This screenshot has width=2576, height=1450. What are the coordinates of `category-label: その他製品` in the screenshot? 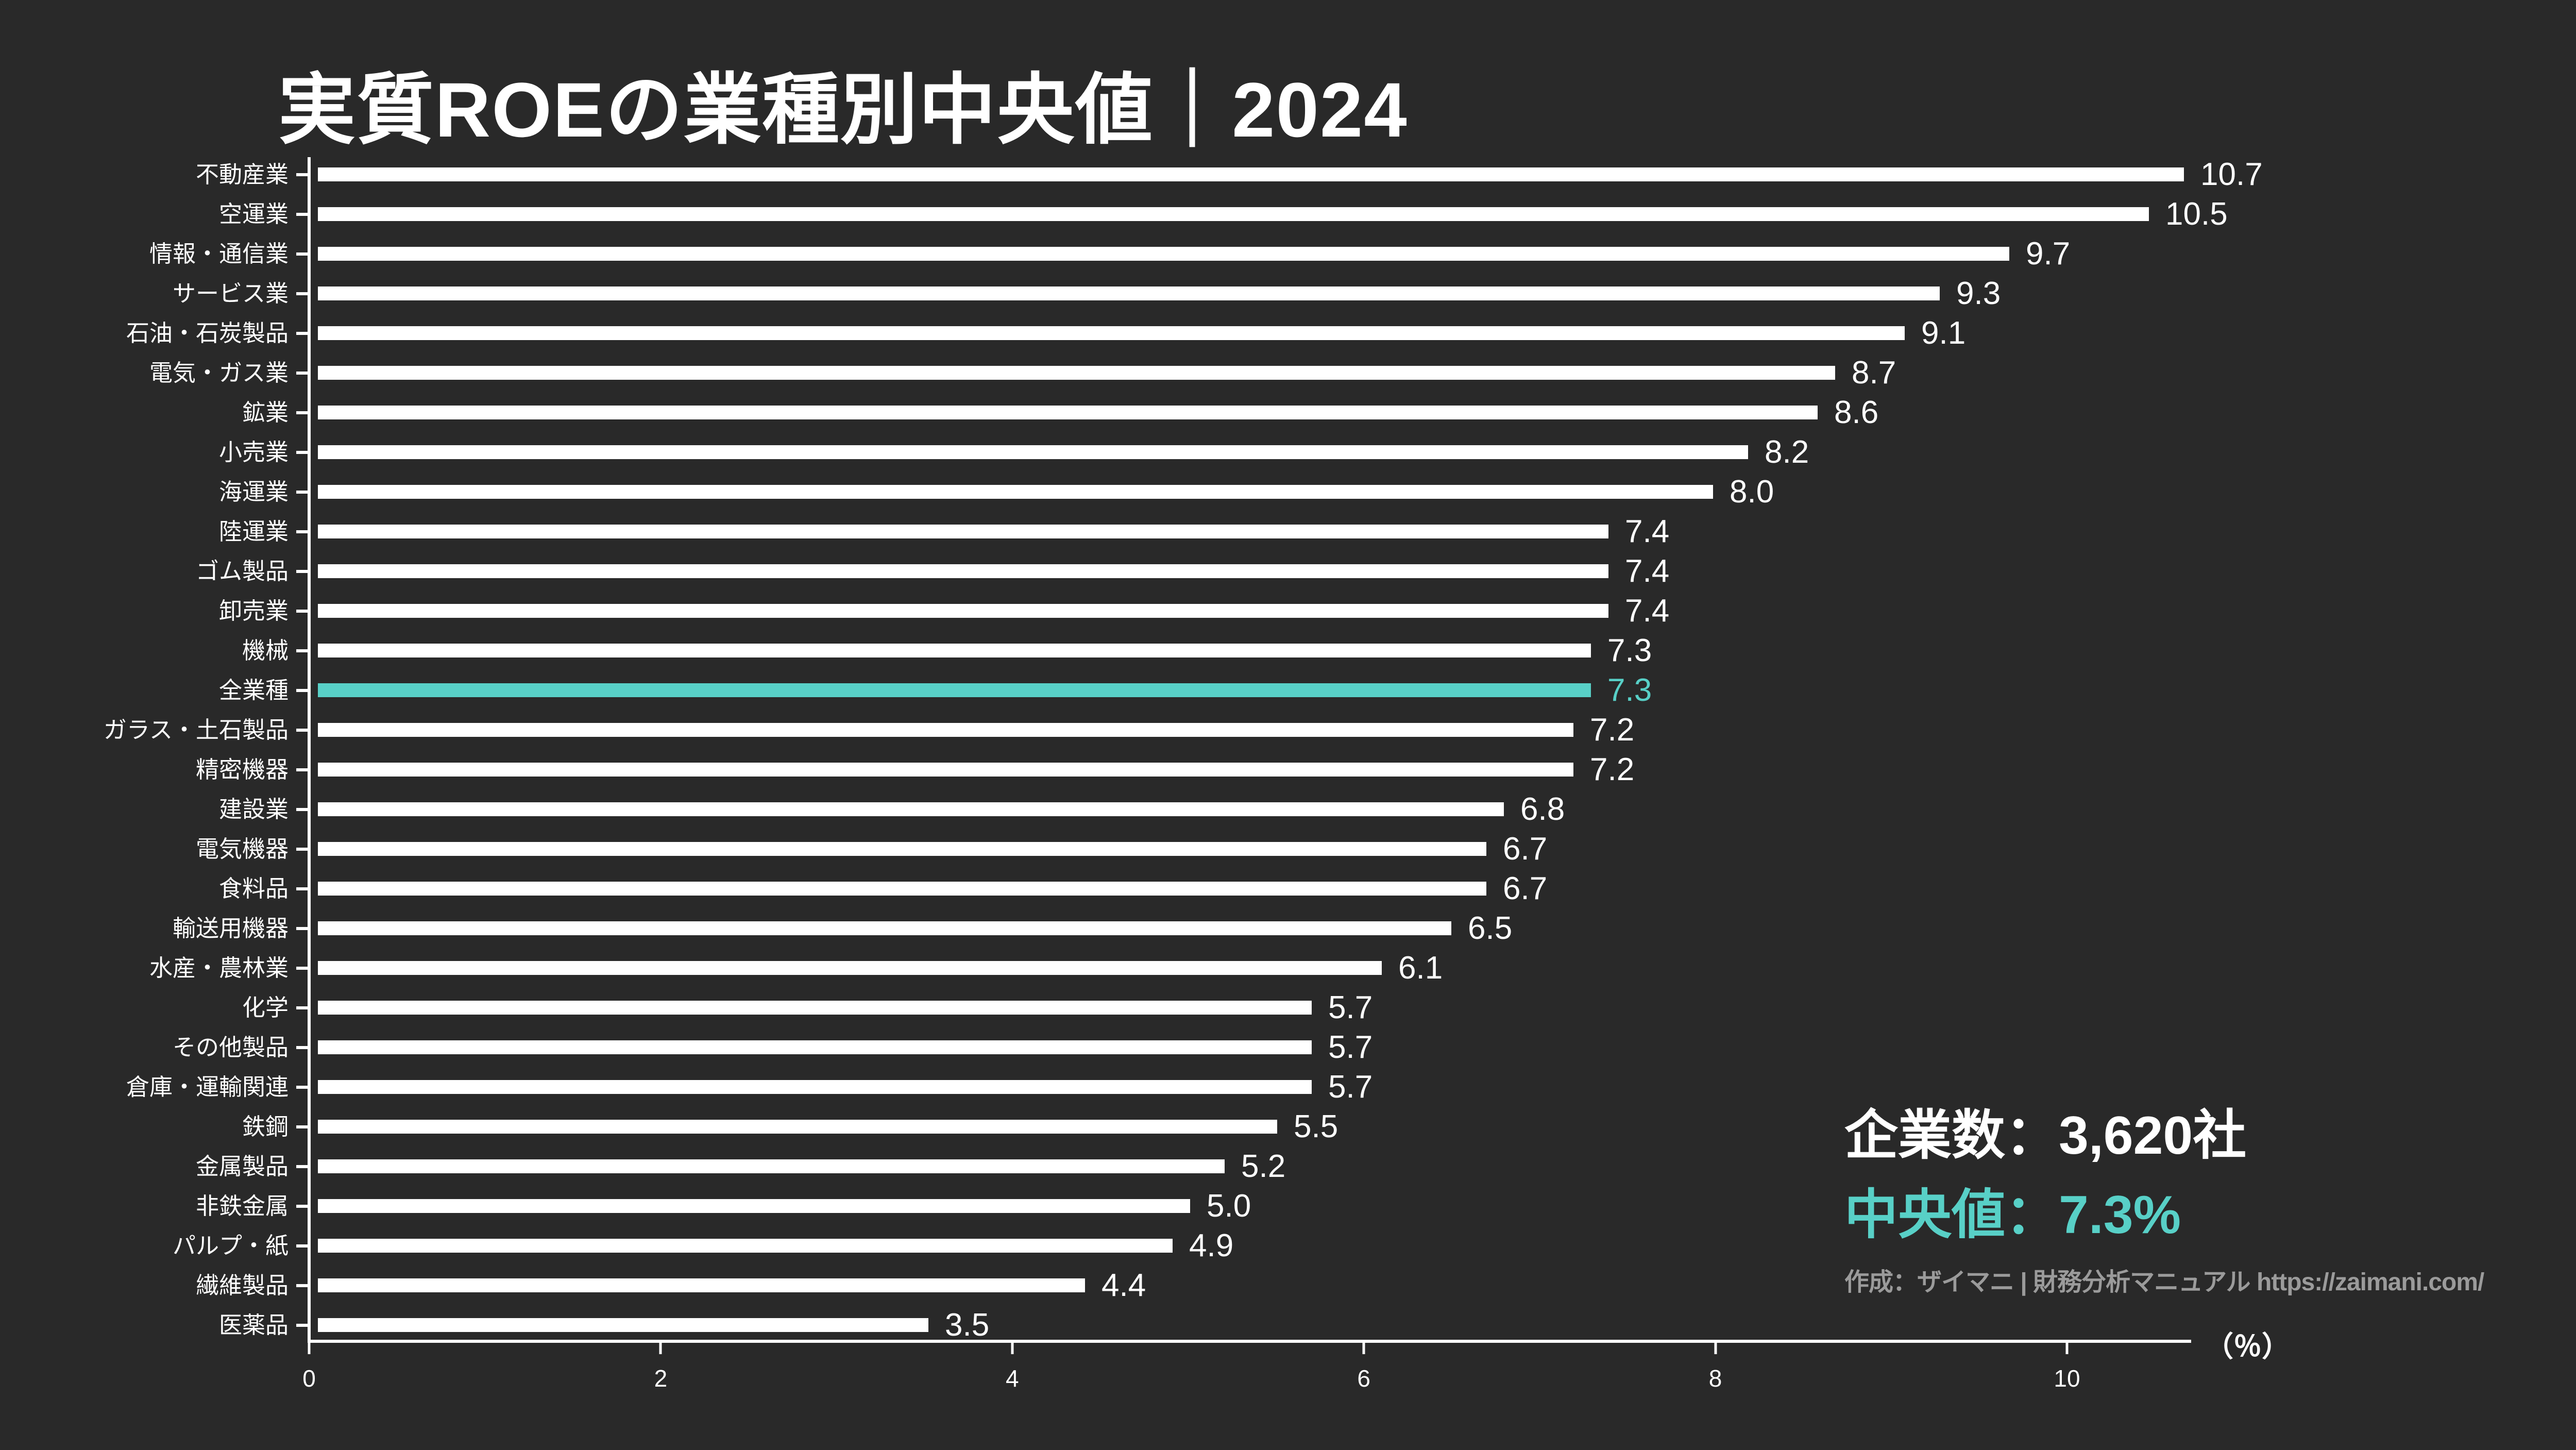 It's located at (231, 1047).